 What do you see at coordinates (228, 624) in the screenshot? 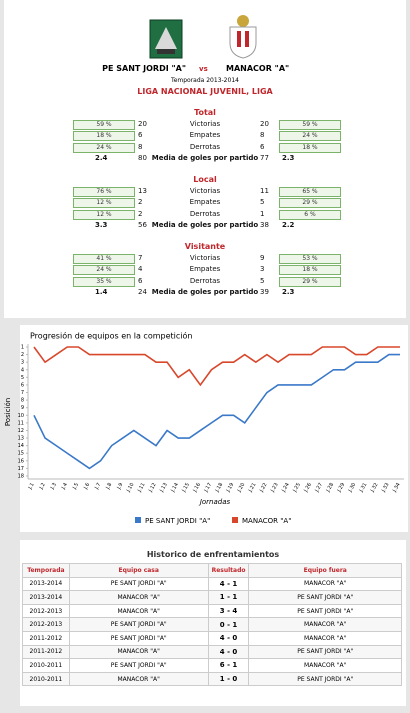
I see `history-cell: 0 - 1` at bounding box center [228, 624].